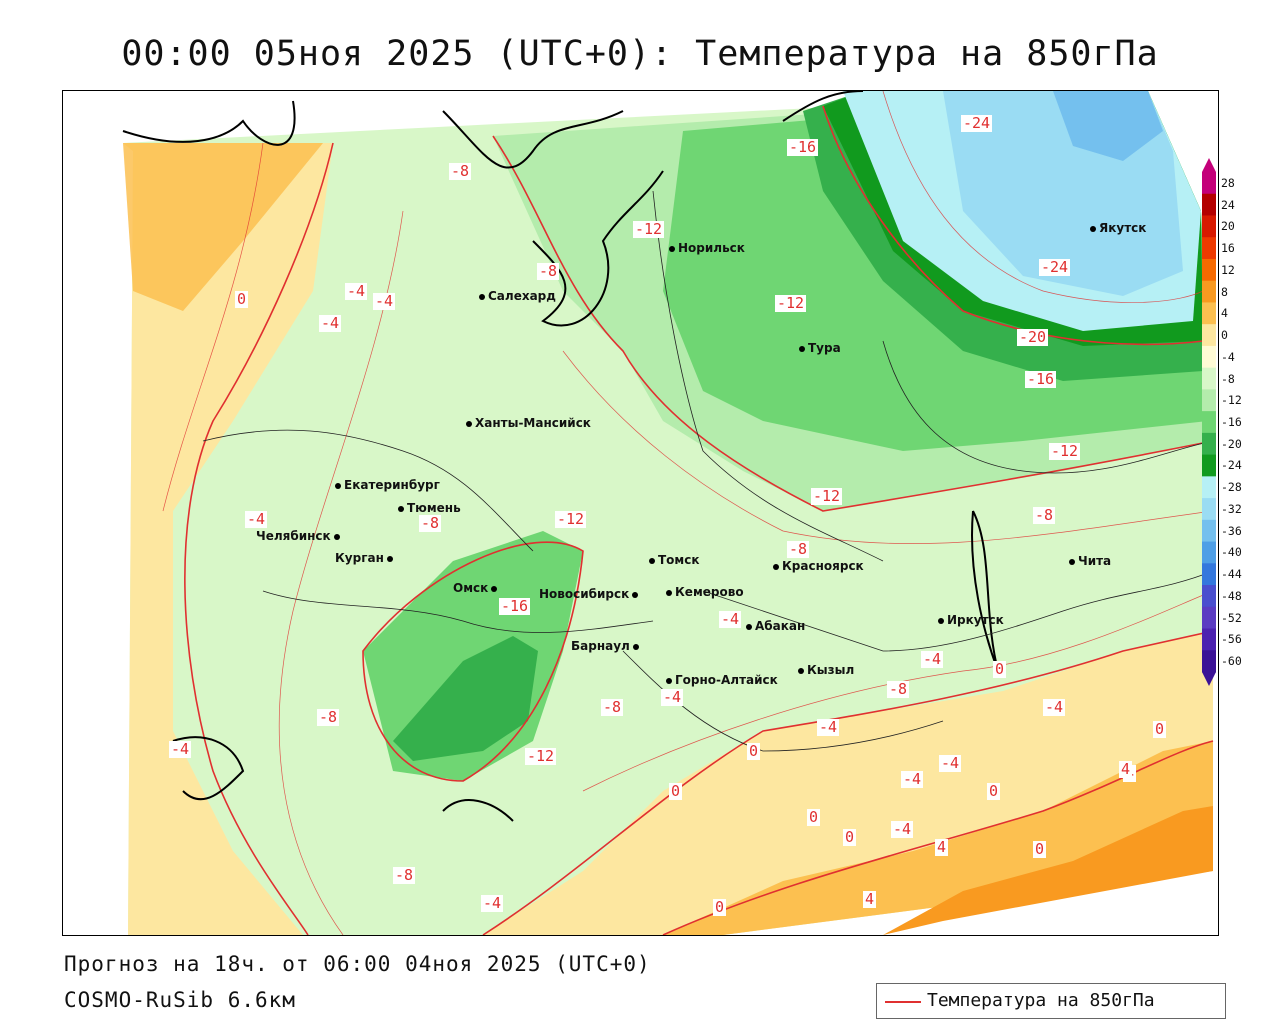 The image size is (1280, 1024). I want to click on city-kurgan: Курган, so click(365, 558).